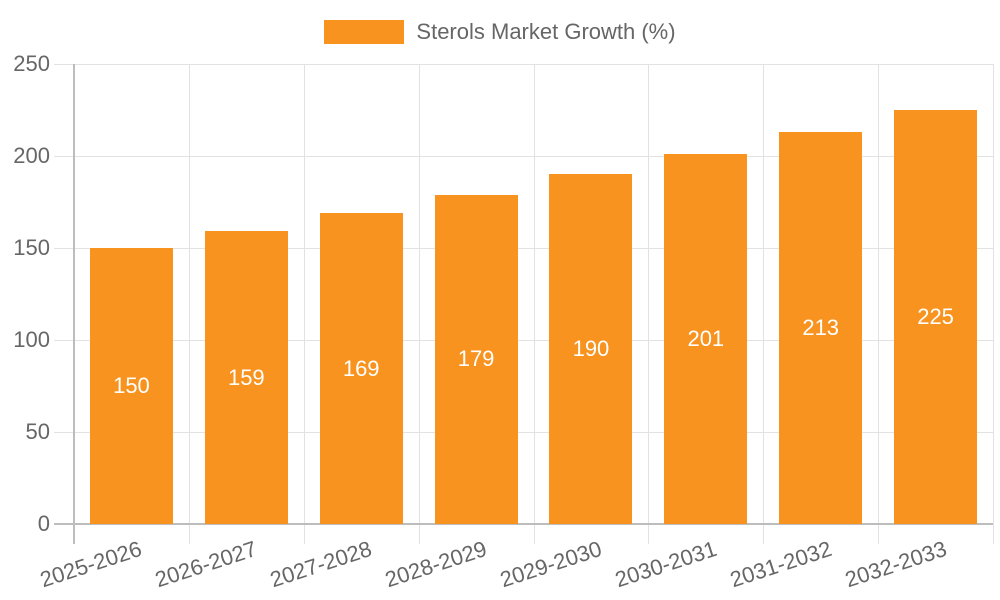 The height and width of the screenshot is (600, 1000). What do you see at coordinates (31, 247) in the screenshot?
I see `y-axis-tick-label: 150` at bounding box center [31, 247].